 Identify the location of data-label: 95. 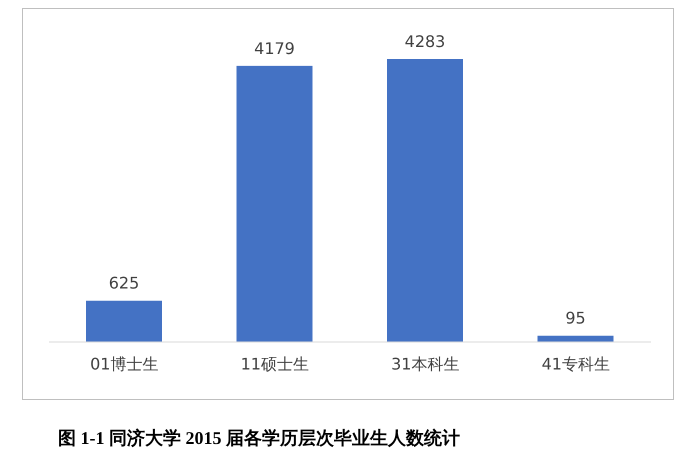
(575, 318).